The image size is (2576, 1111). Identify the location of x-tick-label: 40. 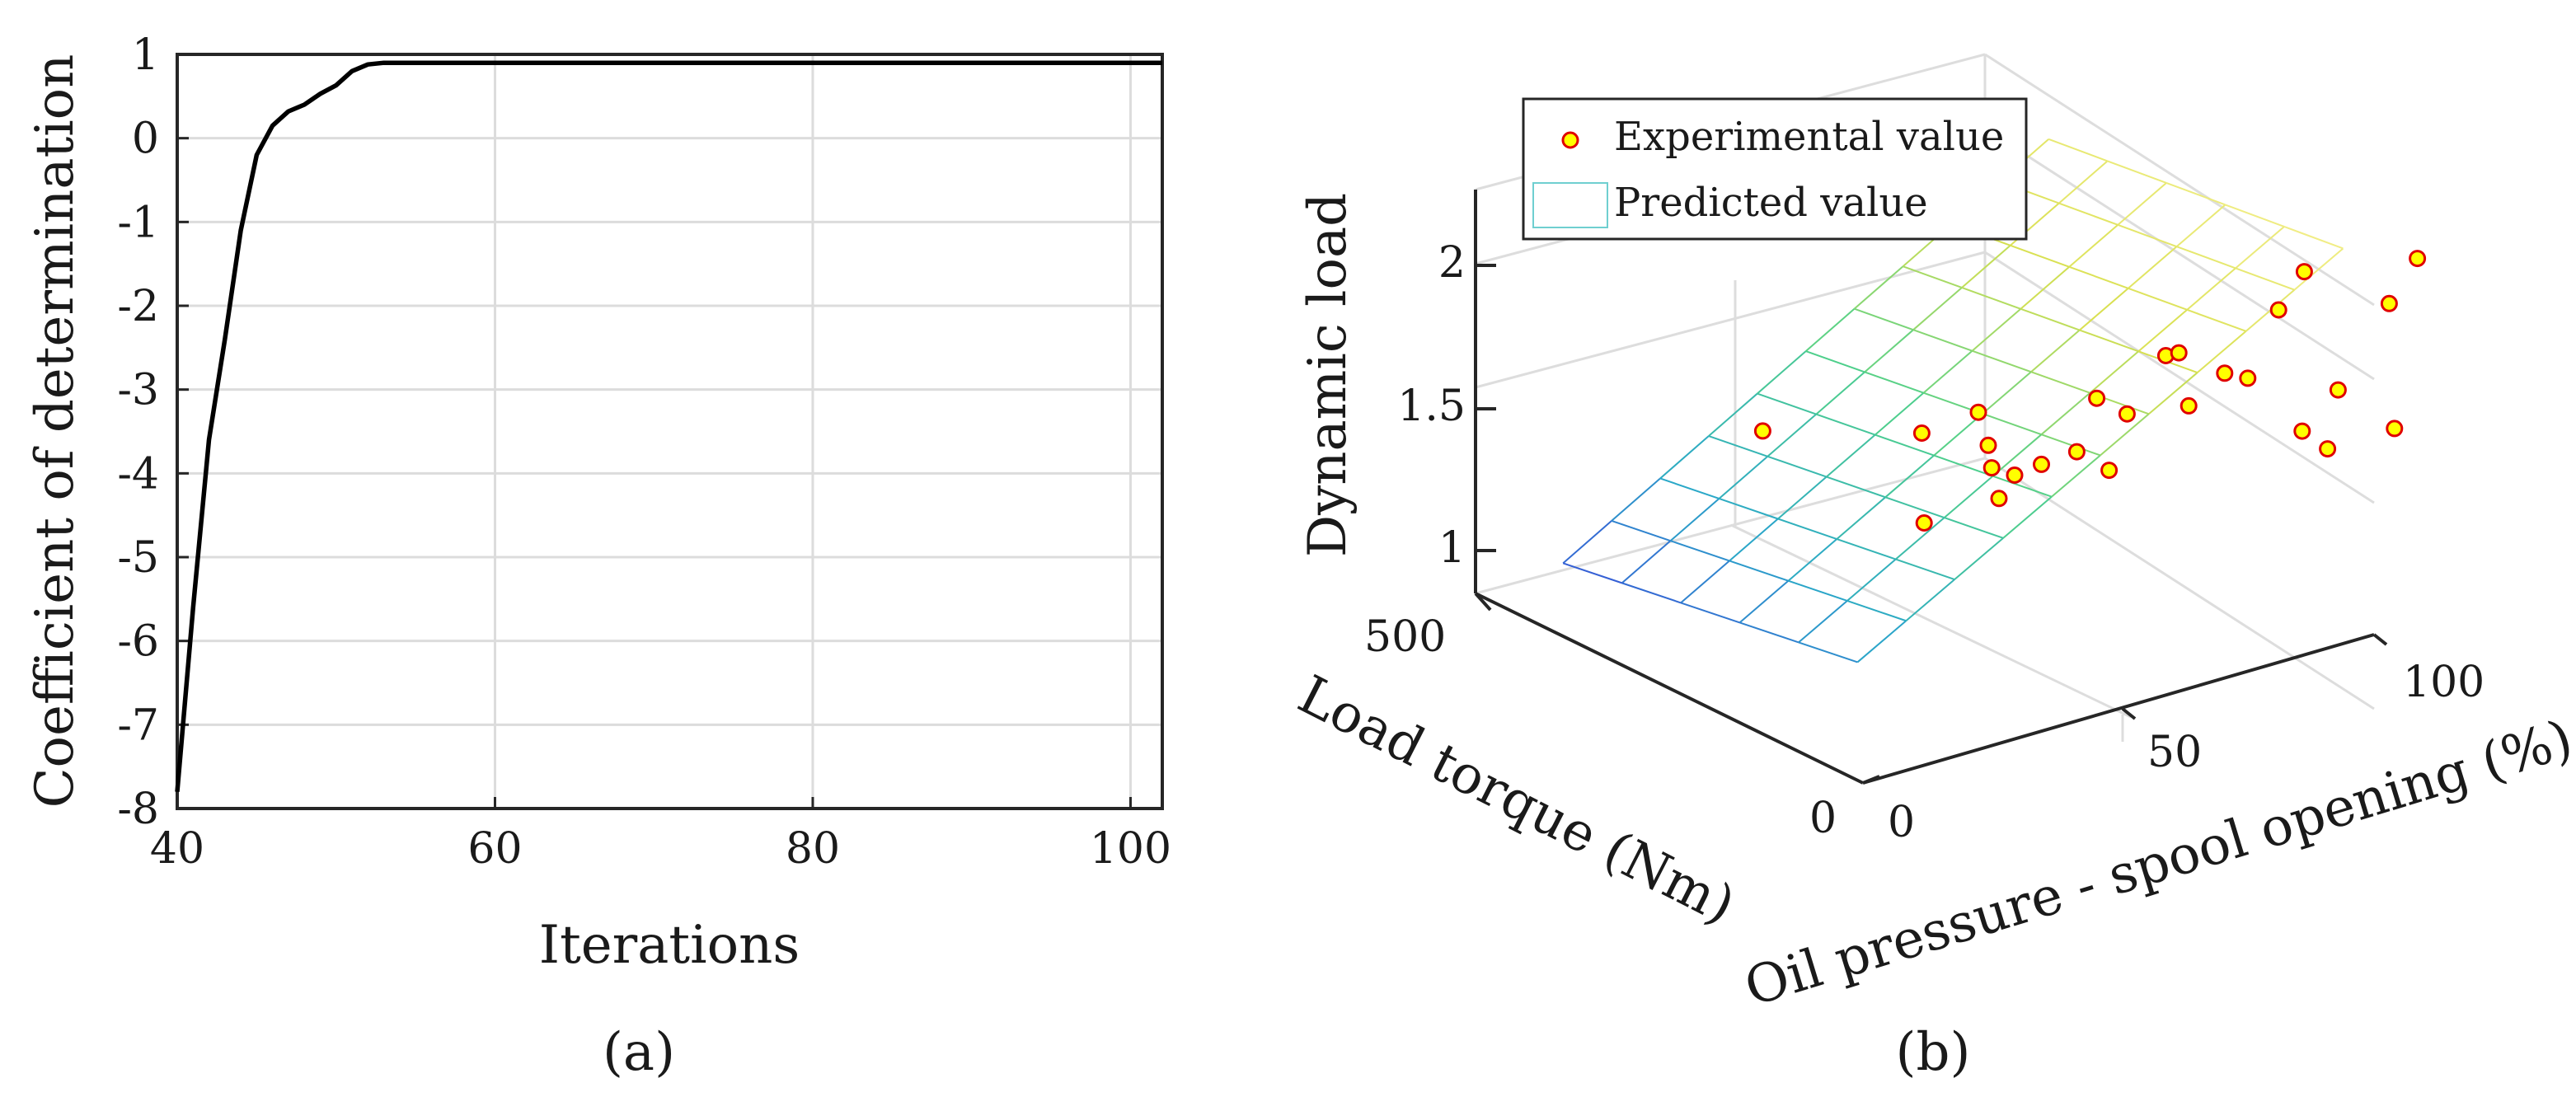
(177, 849).